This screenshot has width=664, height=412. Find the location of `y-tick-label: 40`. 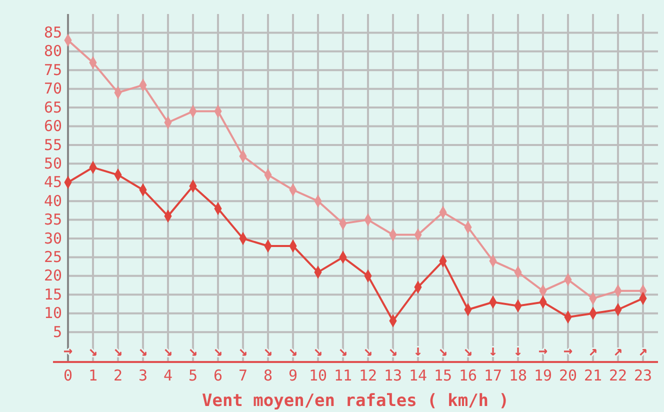

y-tick-label: 40 is located at coordinates (53, 201).